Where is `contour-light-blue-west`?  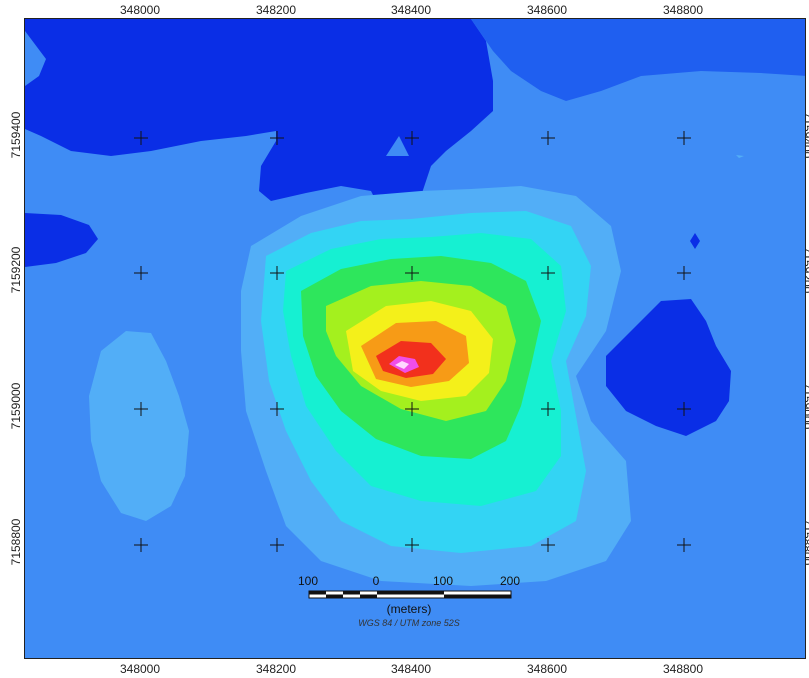
contour-light-blue-west is located at coordinates (139, 426).